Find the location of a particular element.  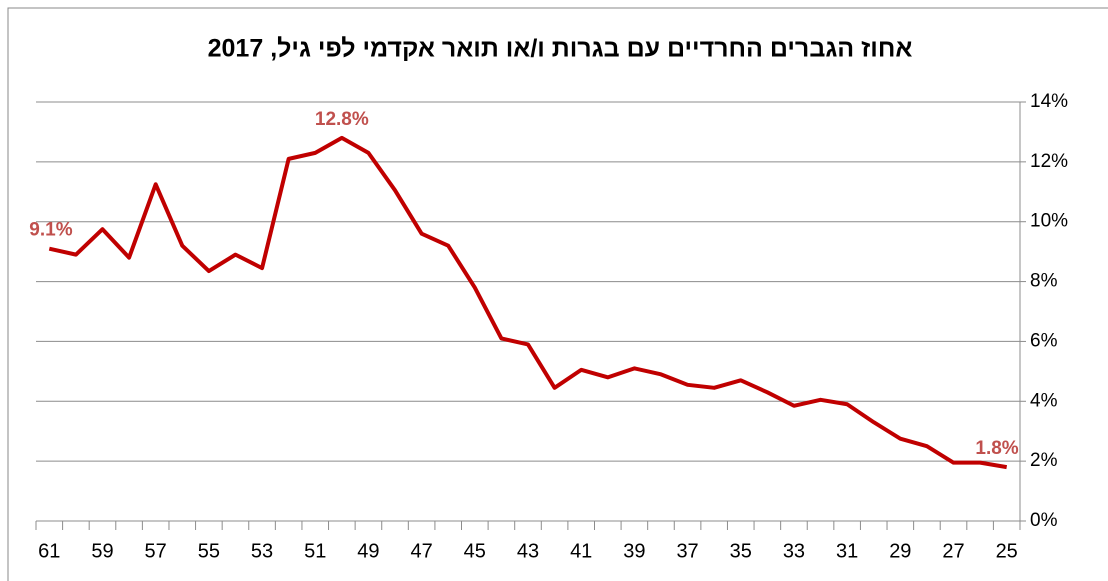

x-tick-label: 53 is located at coordinates (262, 551).